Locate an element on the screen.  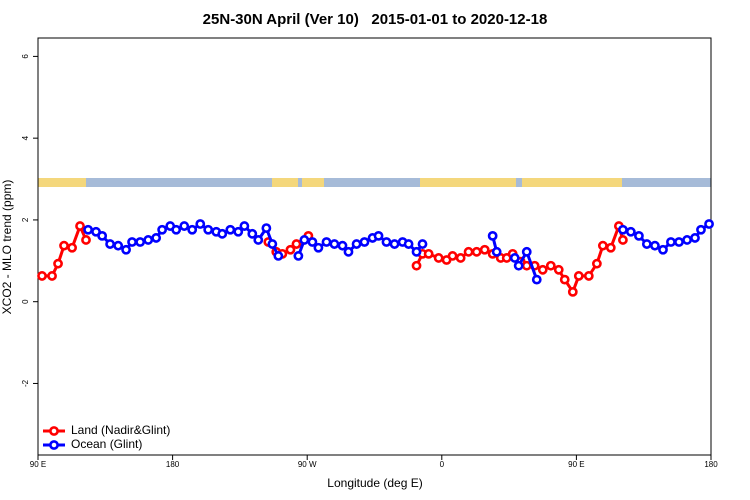
y-axis-label: XCO2 - MLO trend (ppm) is located at coordinates (7, 247).